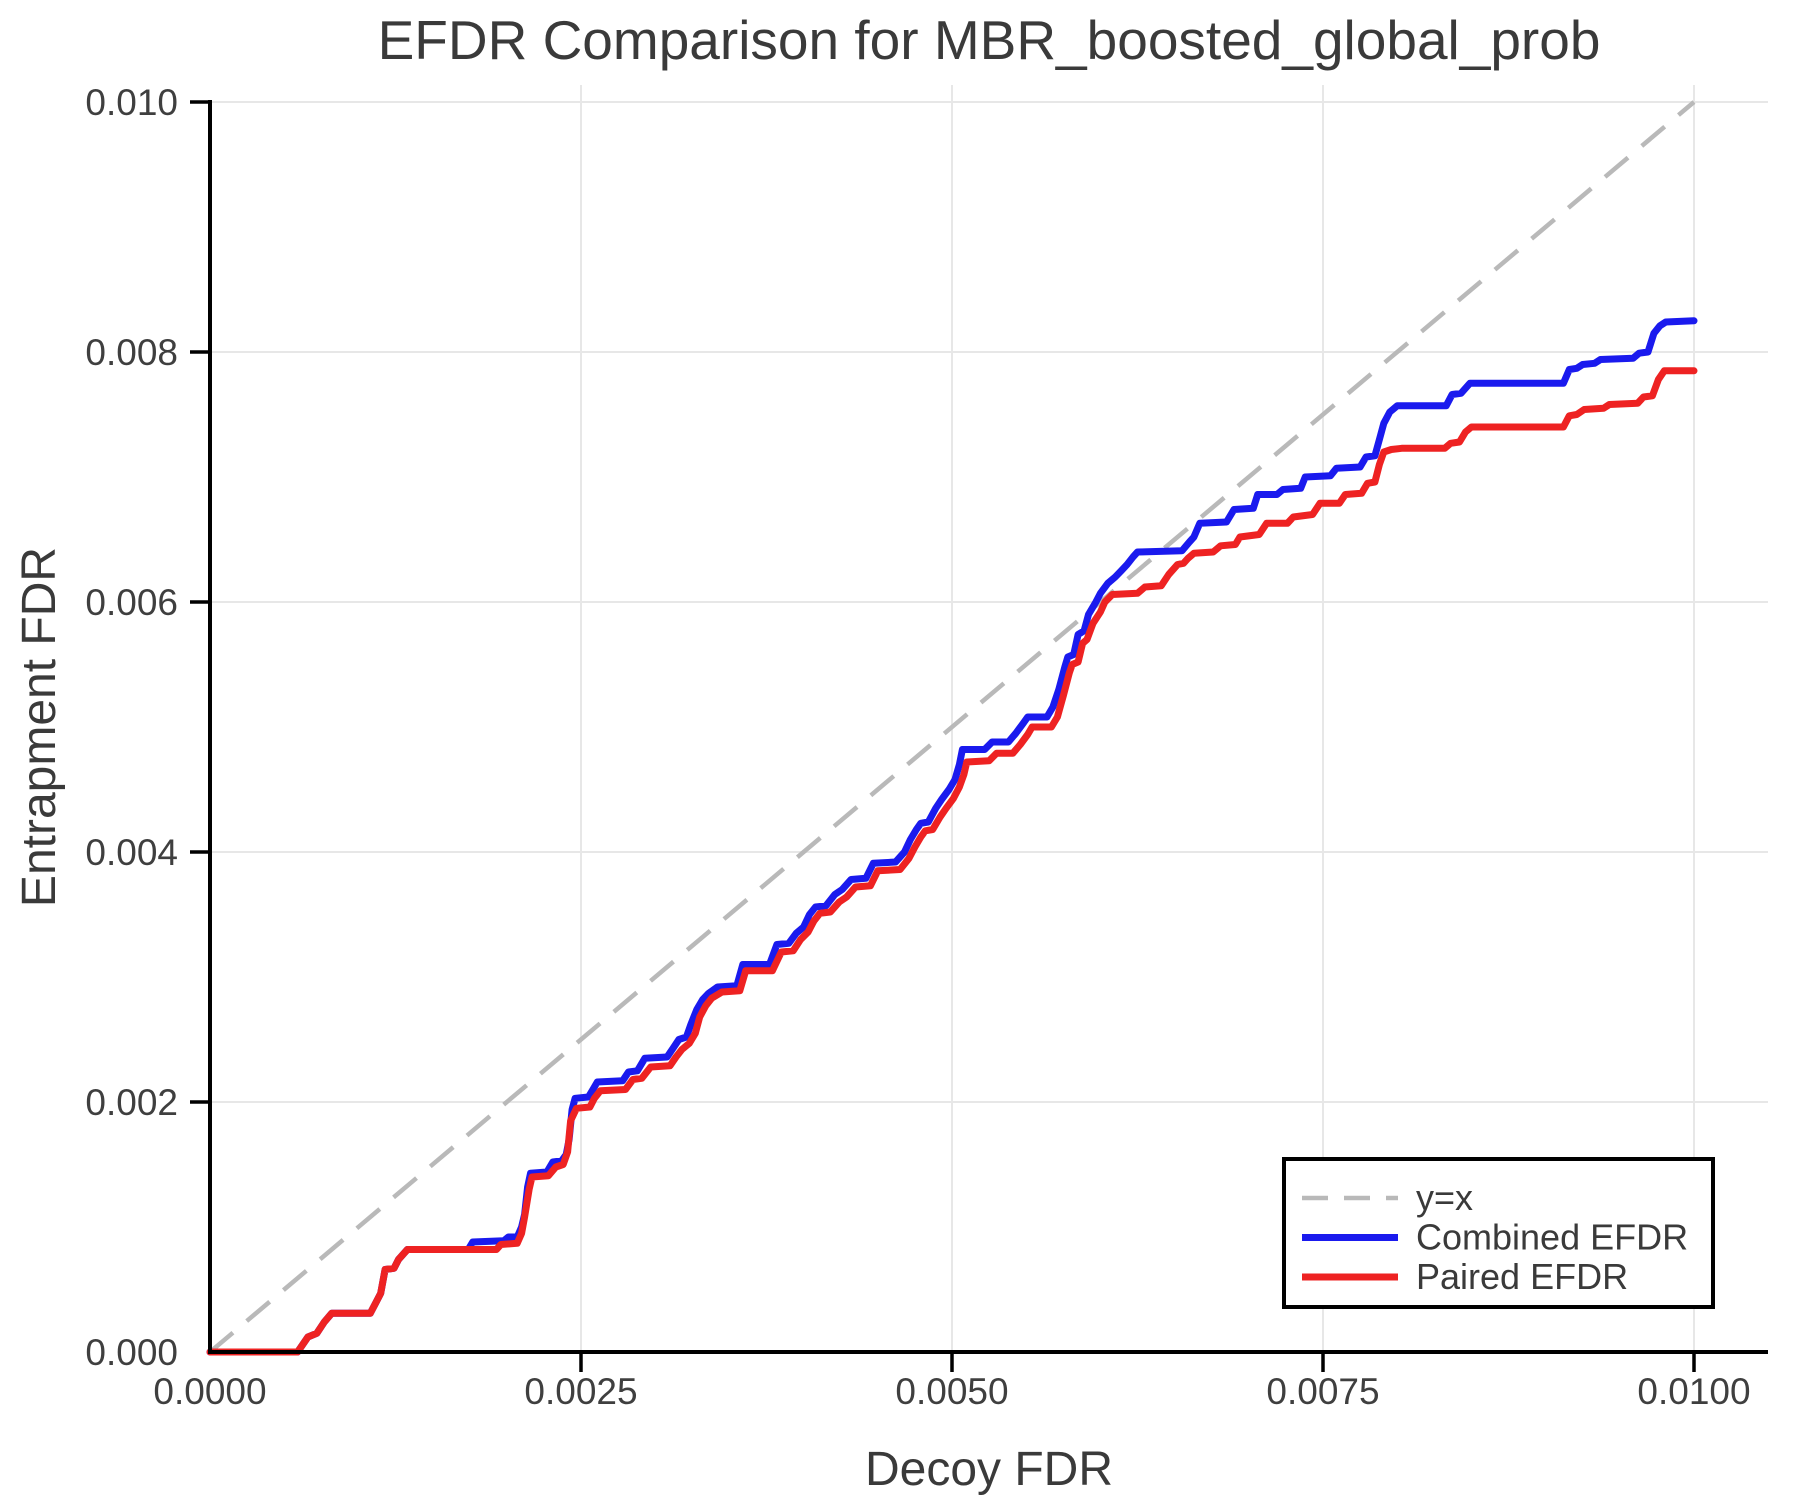  Describe the element at coordinates (951, 1391) in the screenshot. I see `x-tick-label: 0.0050` at that location.